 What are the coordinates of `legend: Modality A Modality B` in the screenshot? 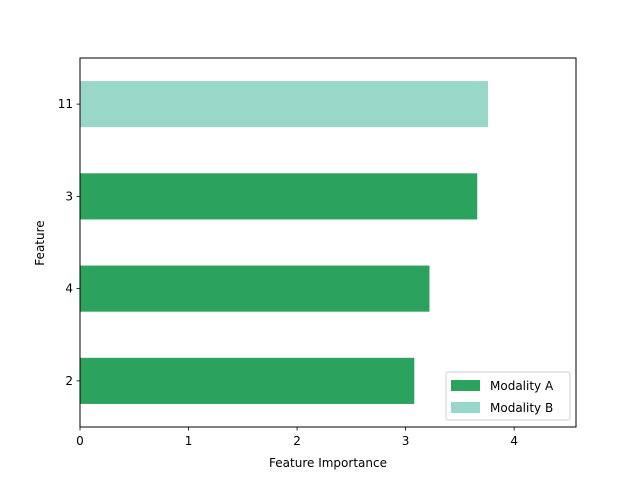 It's located at (508, 396).